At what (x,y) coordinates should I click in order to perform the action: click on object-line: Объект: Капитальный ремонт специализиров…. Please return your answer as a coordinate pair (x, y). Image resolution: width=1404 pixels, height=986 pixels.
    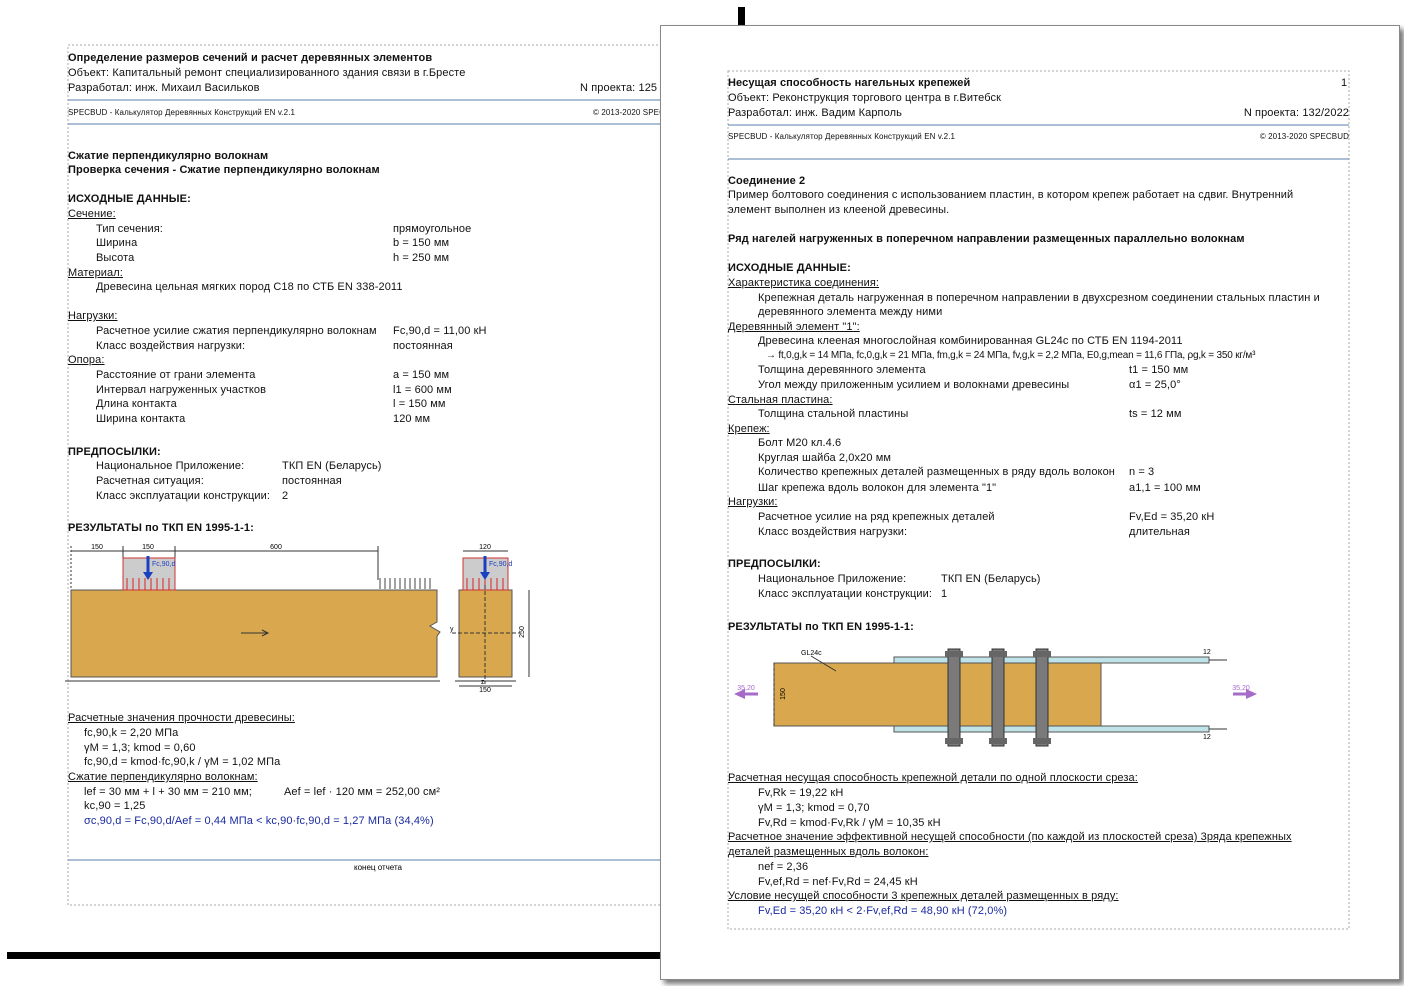
    Looking at the image, I should click on (267, 73).